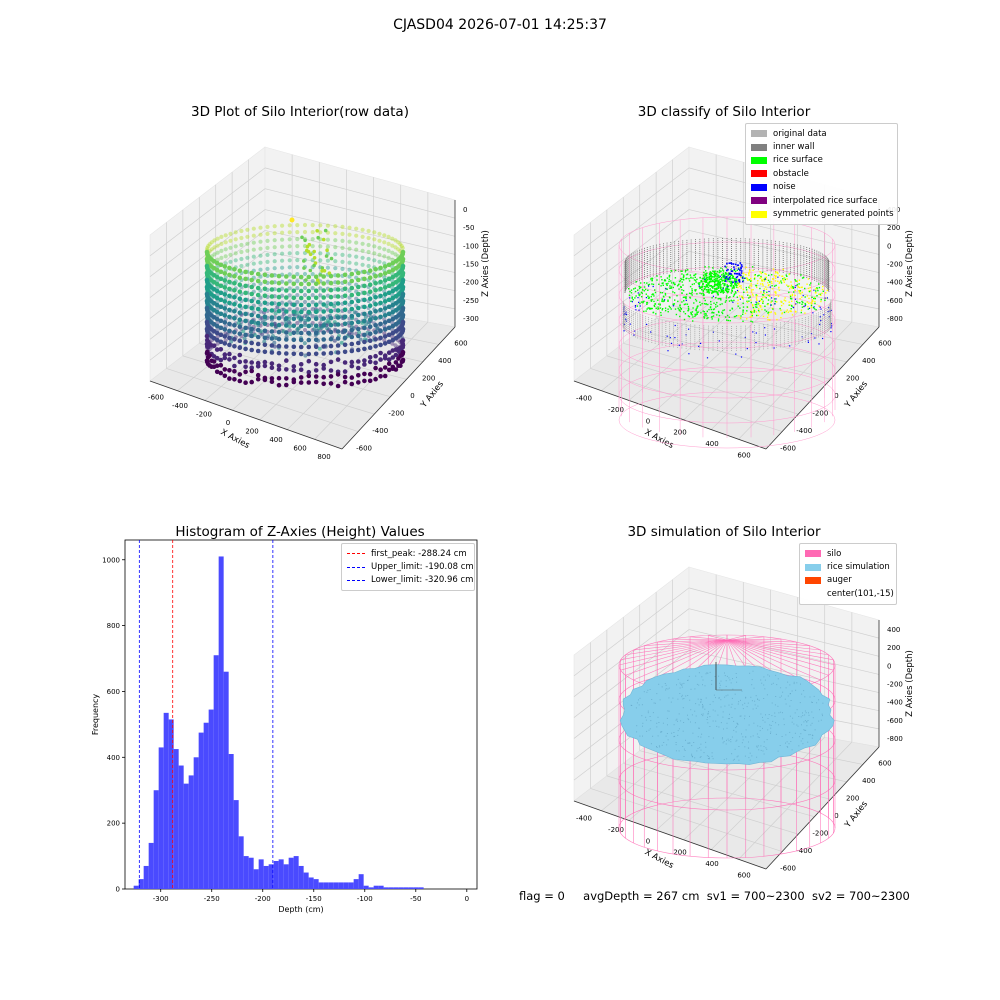 This screenshot has height=1000, width=1000. I want to click on z-tick-label: 0, so click(465, 210).